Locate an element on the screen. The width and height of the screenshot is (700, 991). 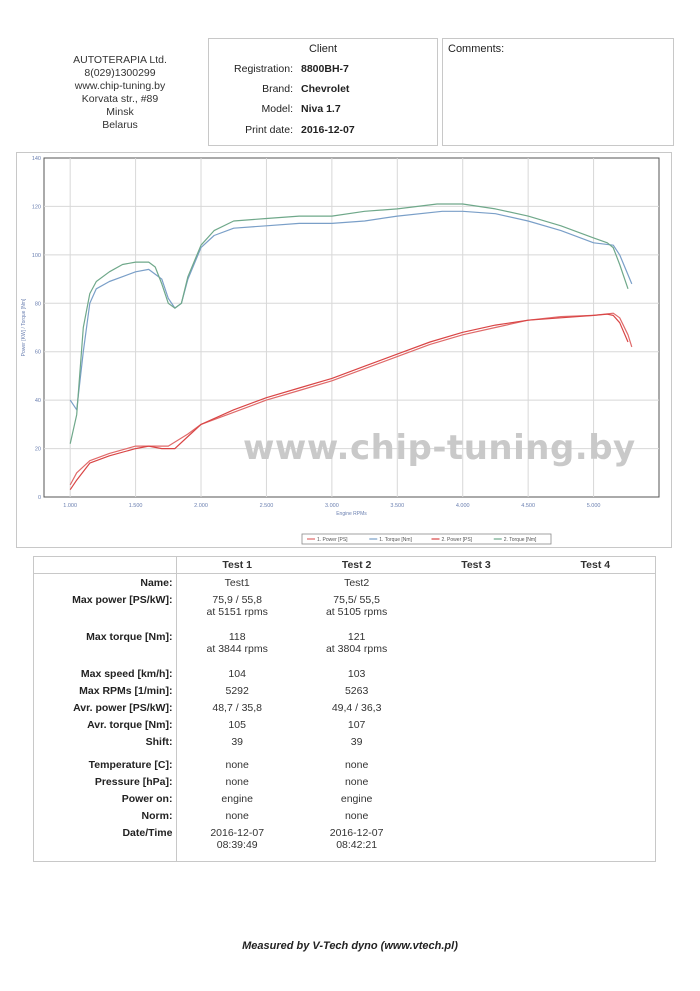
test2-value: 5263 is located at coordinates (356, 690).